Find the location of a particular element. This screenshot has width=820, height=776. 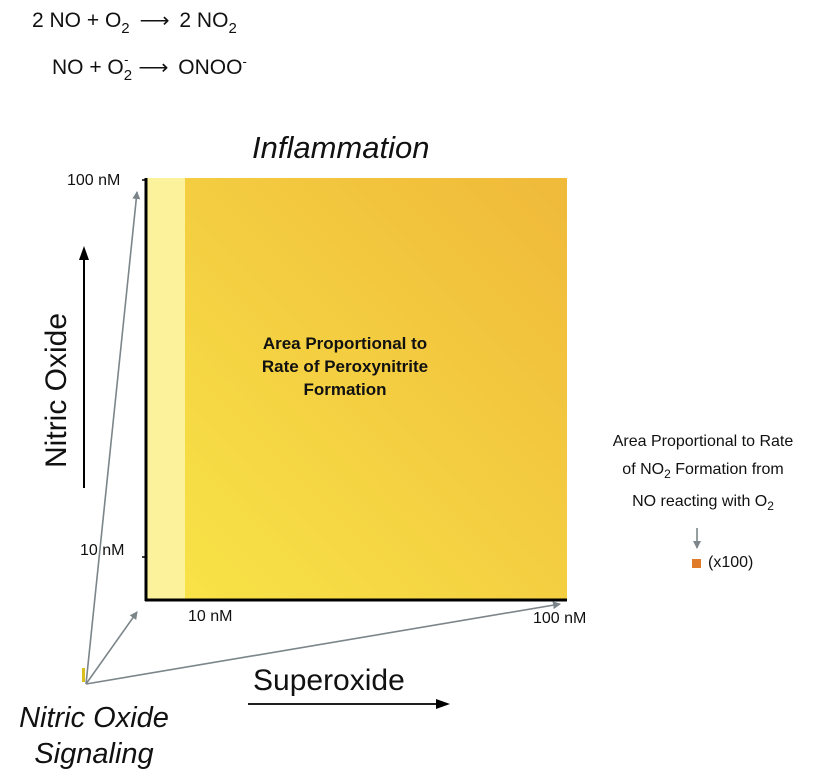

equation-1-left: 2 NO + O is located at coordinates (77, 20).